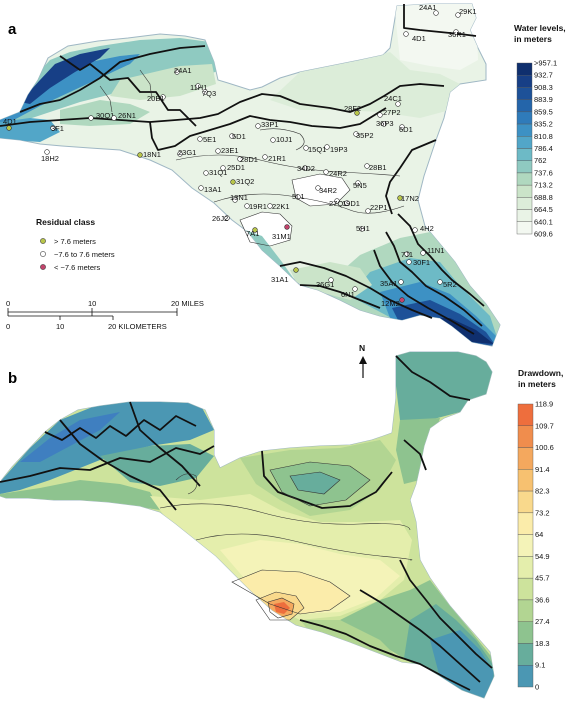 This screenshot has height=702, width=568. What do you see at coordinates (252, 233) in the screenshot?
I see `well-label: 7A1` at bounding box center [252, 233].